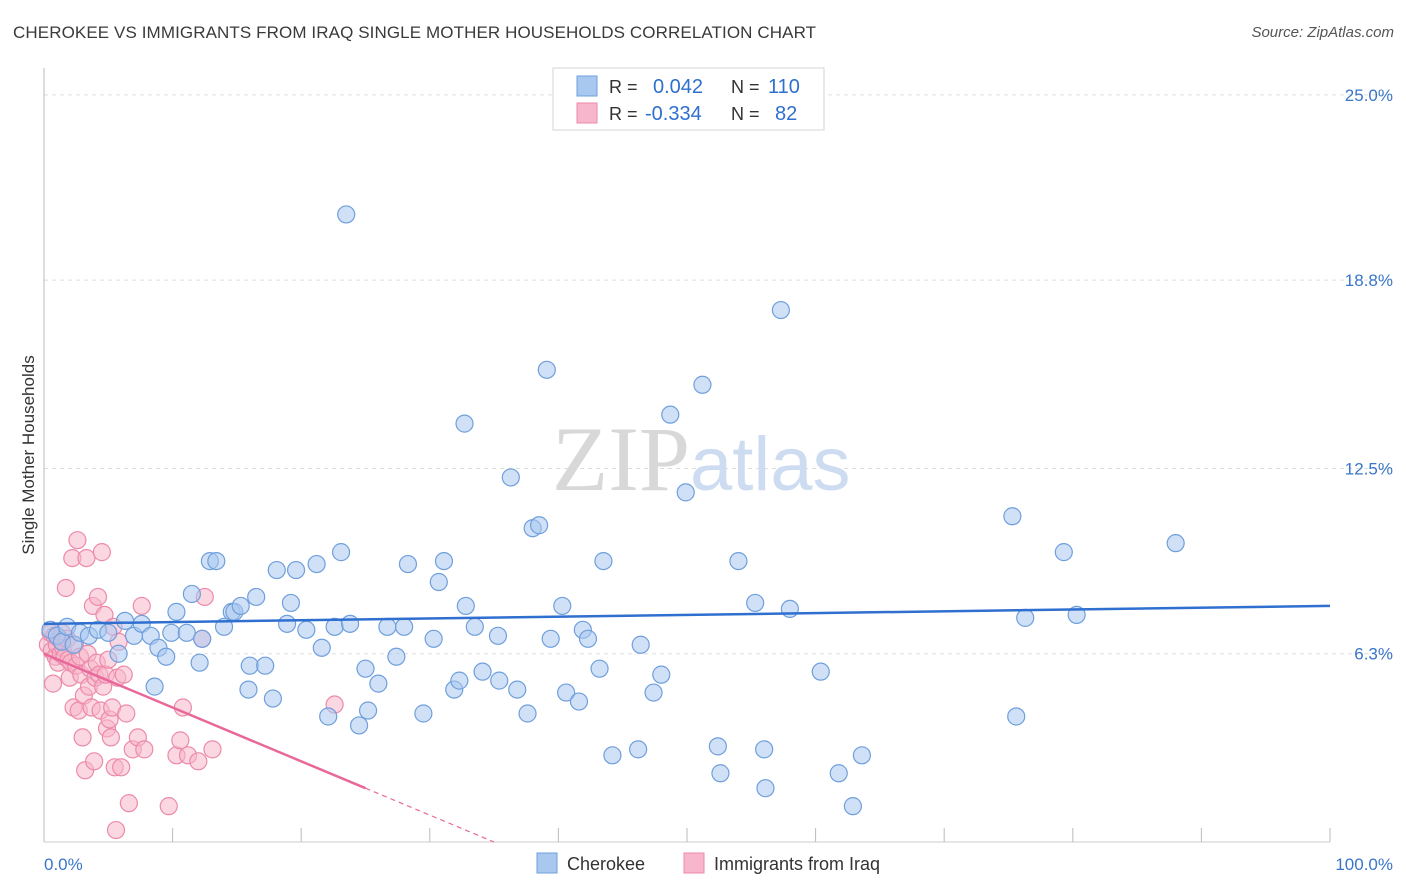 This screenshot has height=892, width=1406. What do you see at coordinates (621, 459) in the screenshot?
I see `watermark-zip: ZIP` at bounding box center [621, 459].